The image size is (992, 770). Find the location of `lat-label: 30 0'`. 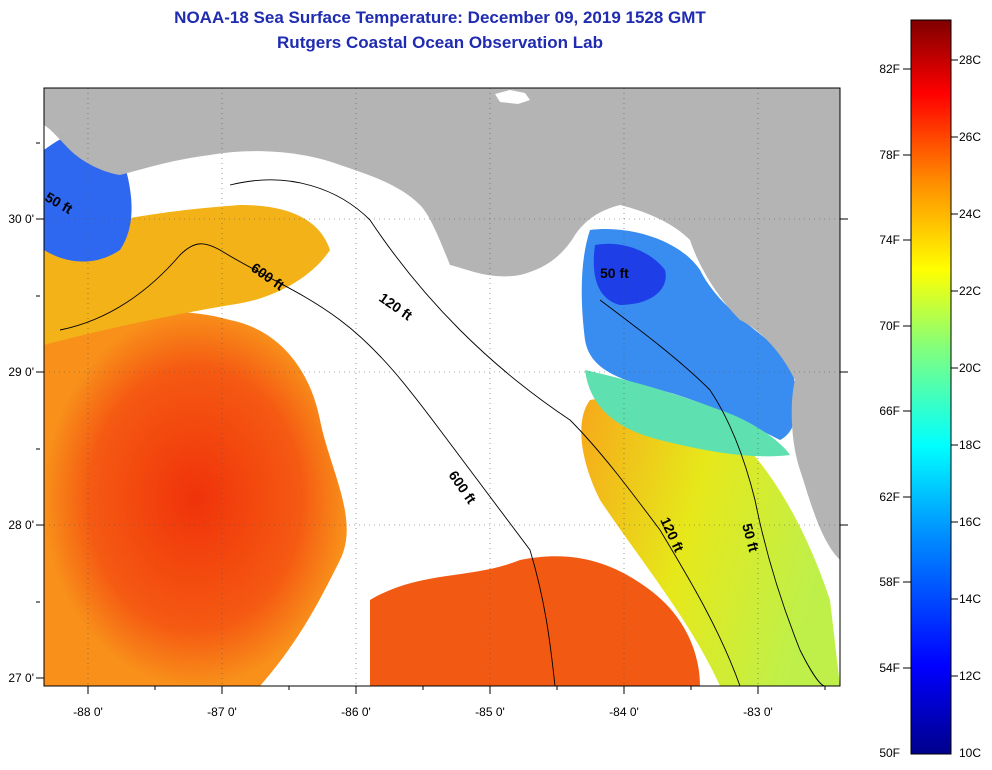

lat-label: 30 0' is located at coordinates (21, 219).